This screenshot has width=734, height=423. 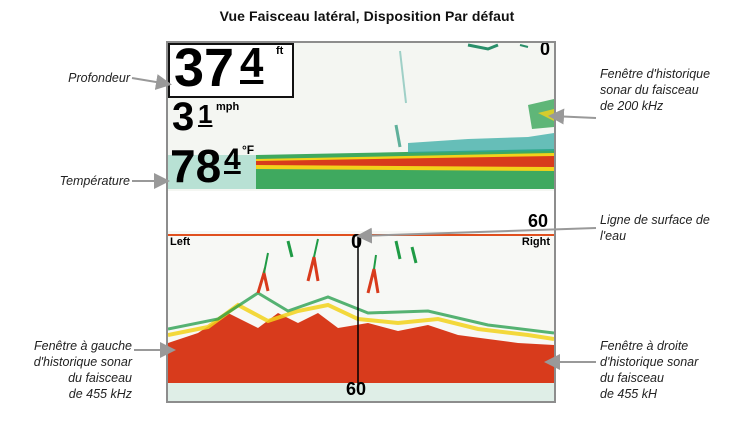 I want to click on depth-value-whole: 37, so click(x=204, y=69).